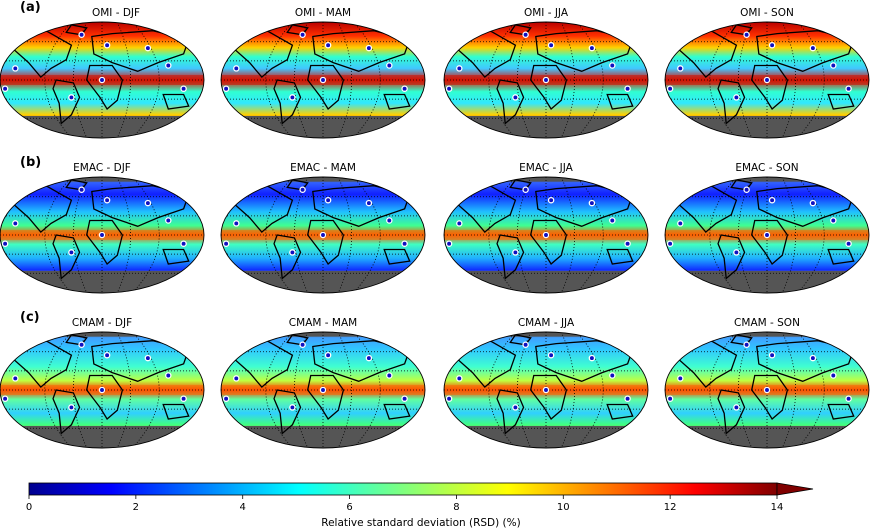 The width and height of the screenshot is (870, 529). Describe the element at coordinates (670, 507) in the screenshot. I see `colorbar-tick-label: 12` at that location.